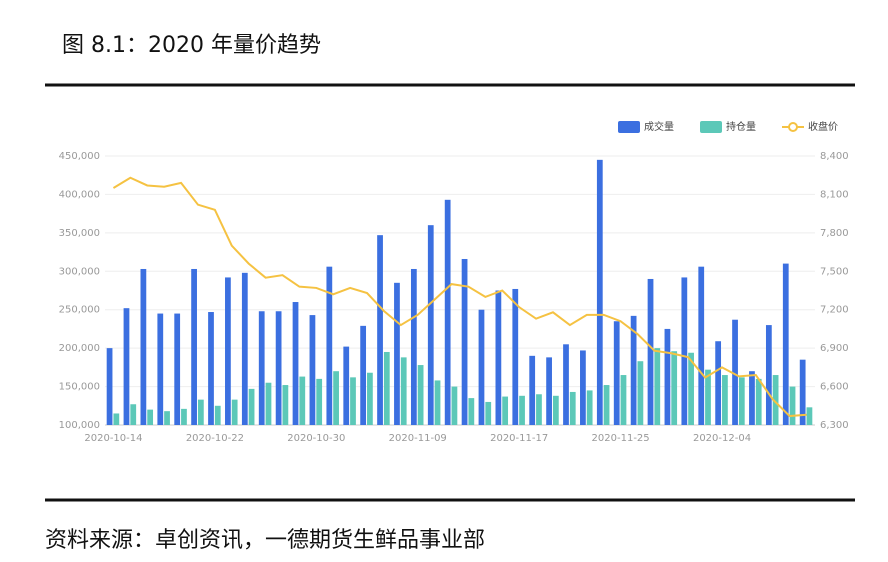  What do you see at coordinates (79, 387) in the screenshot?
I see `y-tick-label: 150,000` at bounding box center [79, 387].